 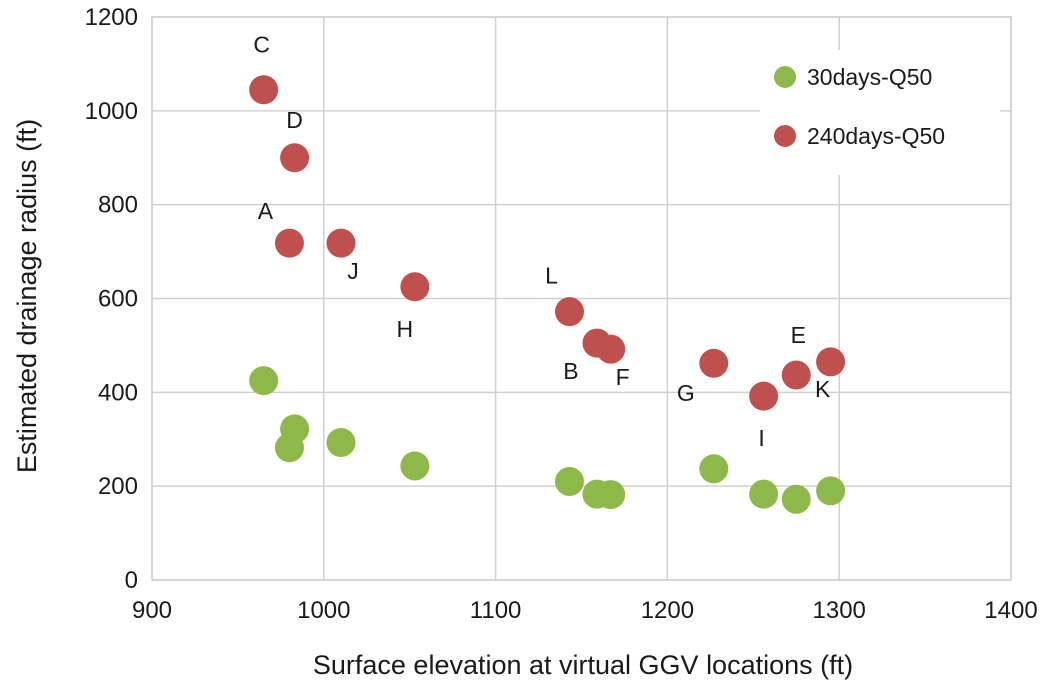 What do you see at coordinates (1010, 610) in the screenshot?
I see `x-tick-label: 1400` at bounding box center [1010, 610].